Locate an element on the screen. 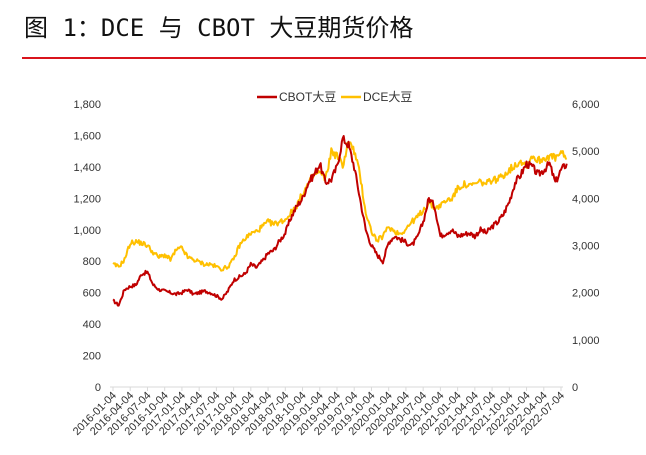  page-title: 图 1：DCE 与 CBOT 大豆期货价格 is located at coordinates (219, 28).